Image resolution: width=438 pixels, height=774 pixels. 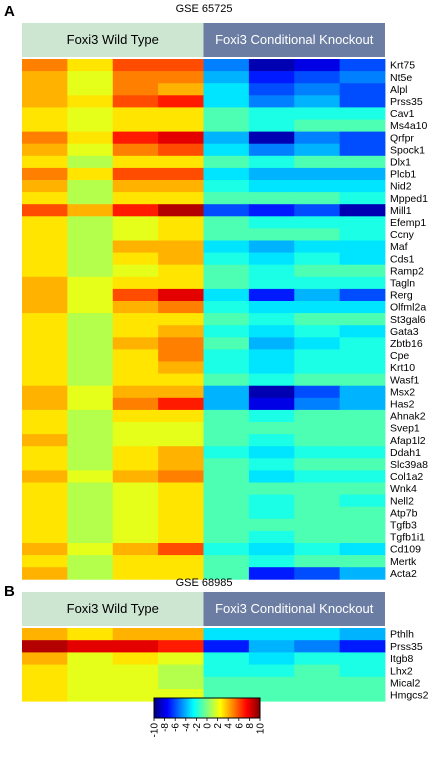 What do you see at coordinates (401, 296) in the screenshot?
I see `gene-label: Rerg` at bounding box center [401, 296].